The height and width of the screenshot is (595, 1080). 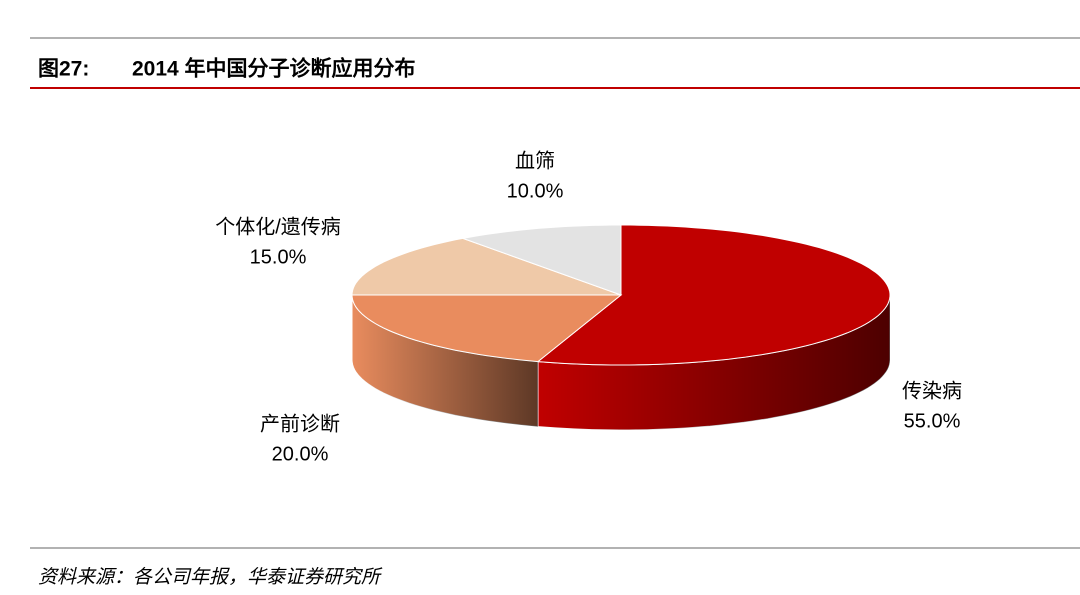 I want to click on slice-value-label: 10.0%, so click(x=535, y=191).